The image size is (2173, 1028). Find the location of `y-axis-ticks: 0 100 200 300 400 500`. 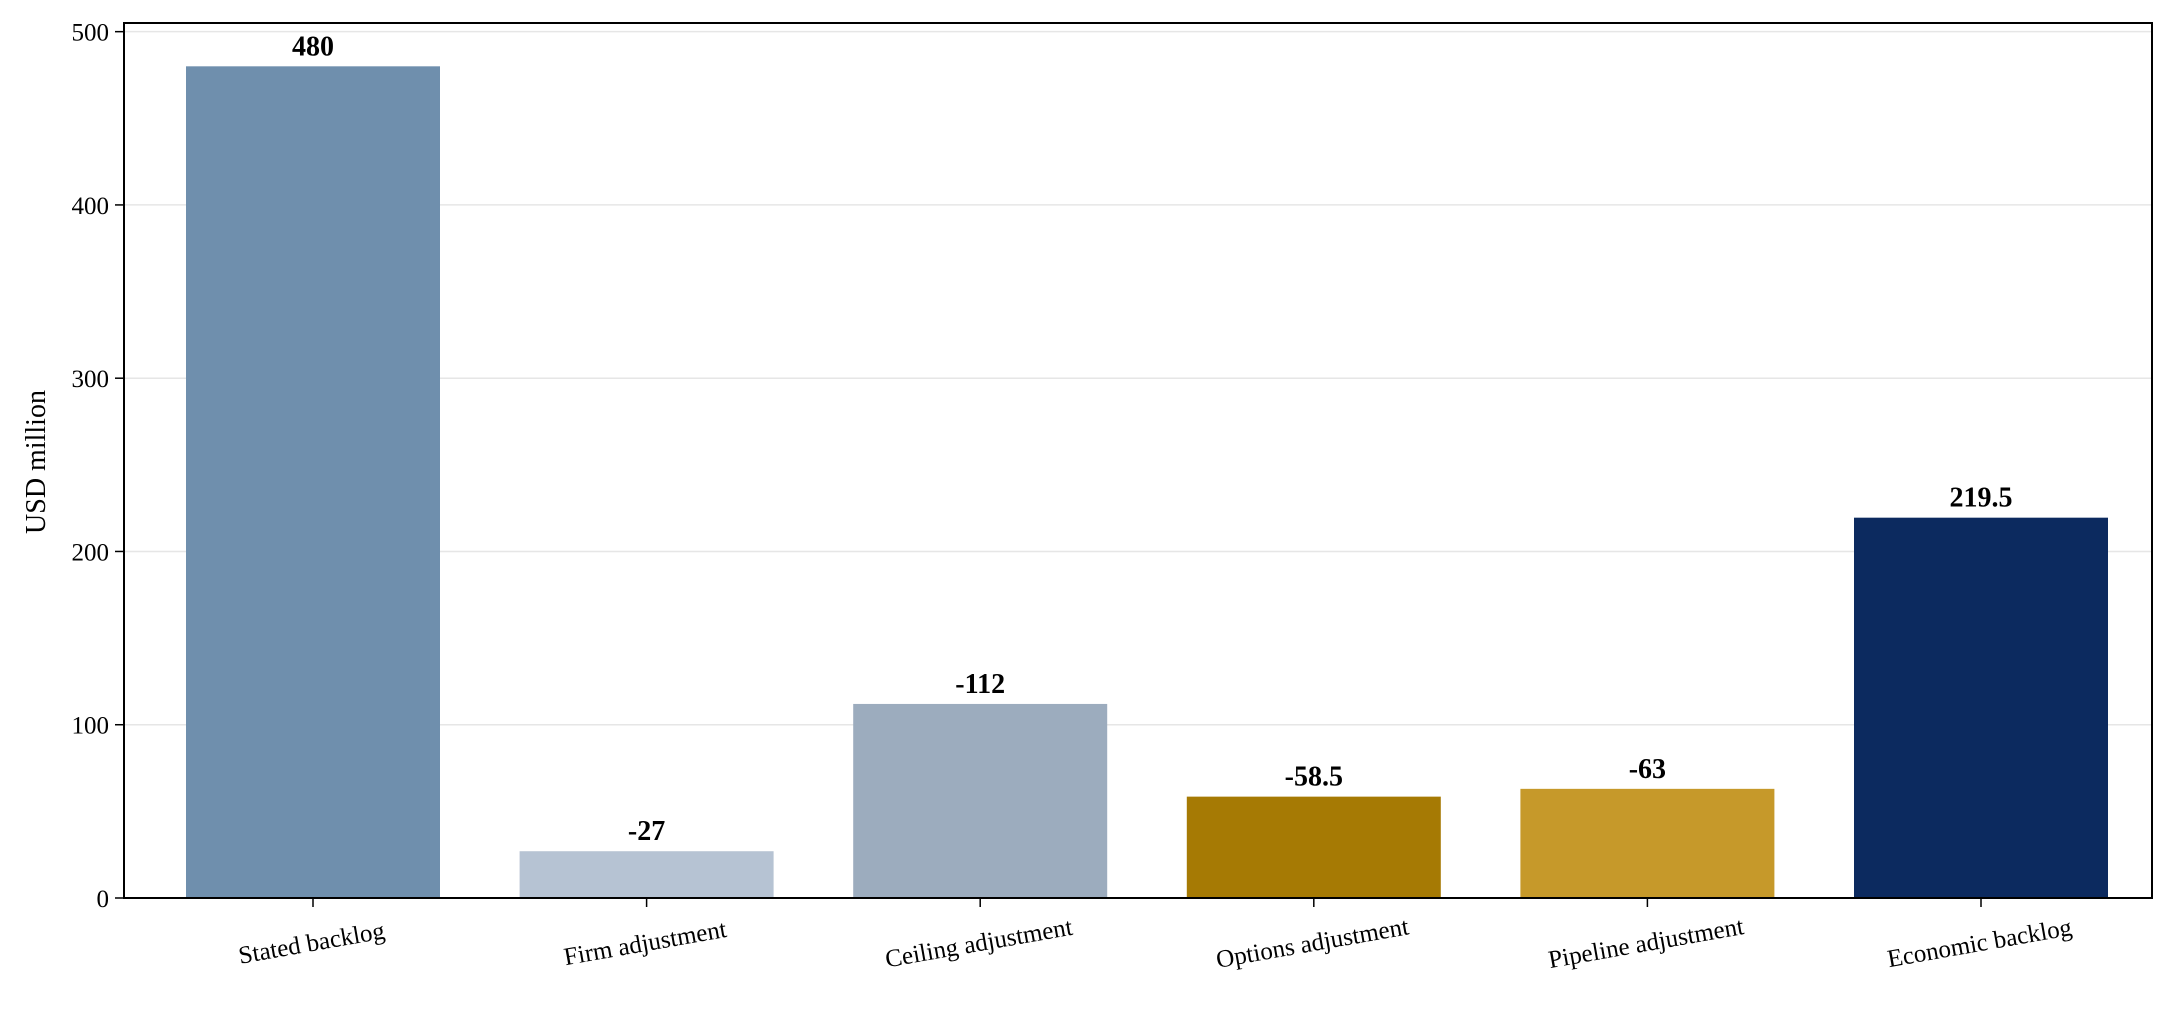

y-axis-ticks: 0 100 200 300 400 500 is located at coordinates (98, 466).